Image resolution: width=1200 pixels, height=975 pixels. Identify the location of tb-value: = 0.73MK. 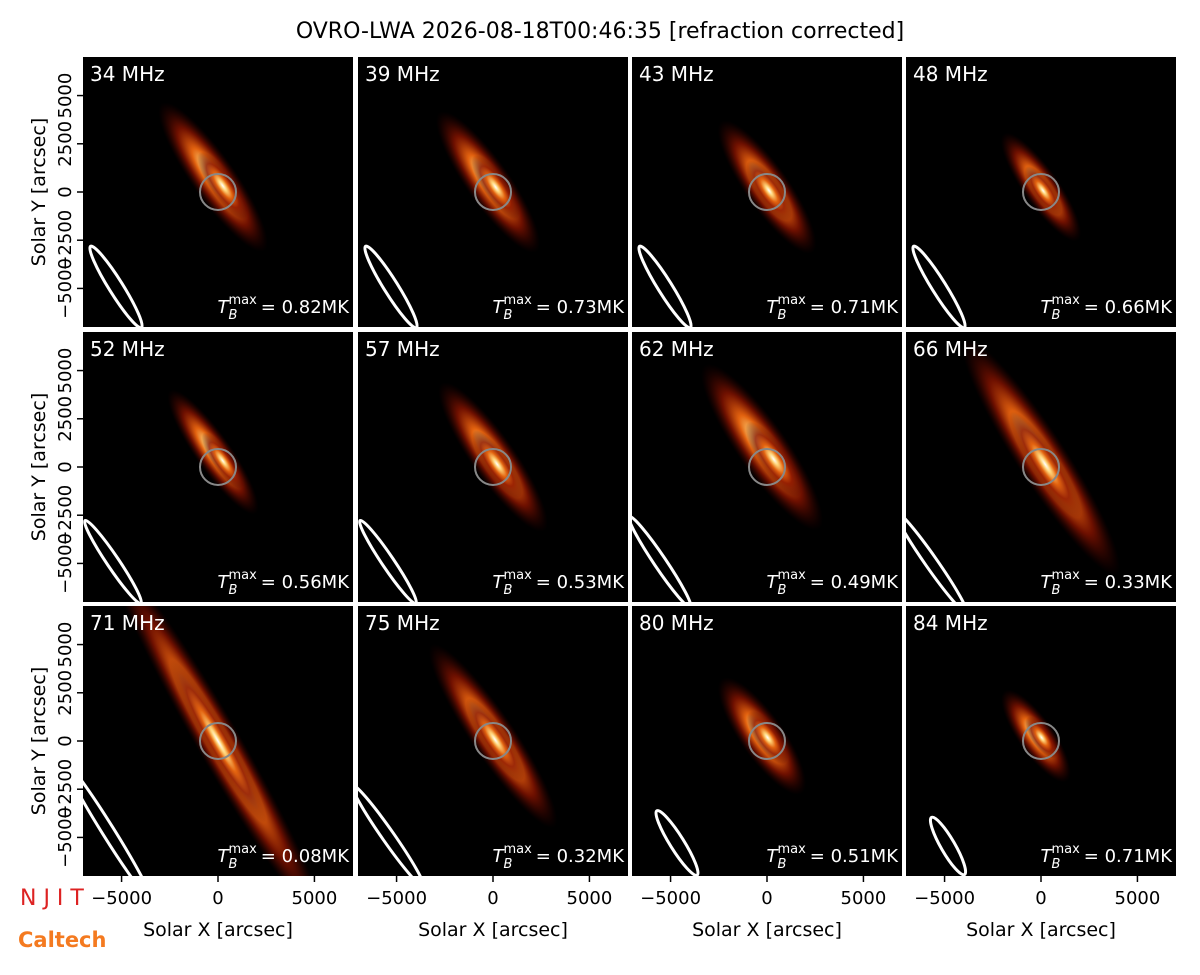
(580, 307).